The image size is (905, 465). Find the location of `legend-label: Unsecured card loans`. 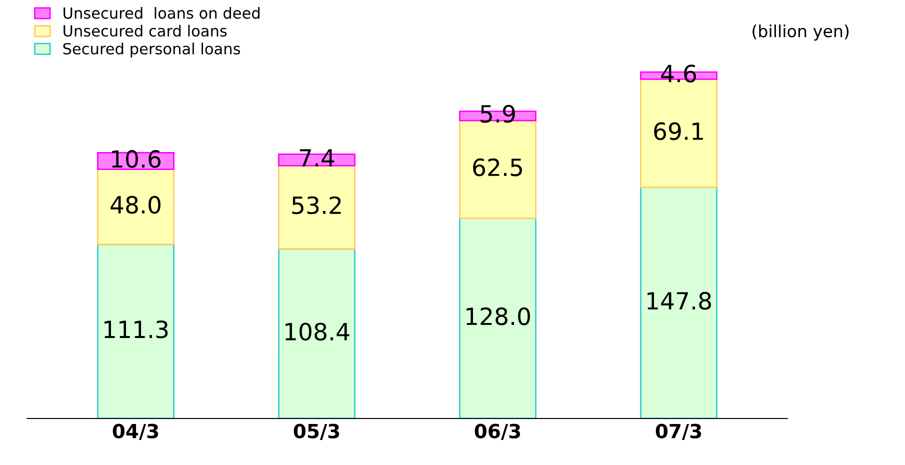

legend-label: Unsecured card loans is located at coordinates (145, 30).